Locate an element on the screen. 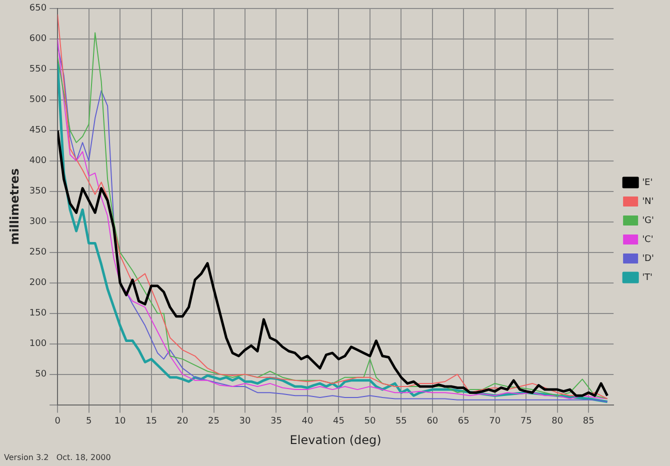 The height and width of the screenshot is (466, 670). x-tick-label: 70 is located at coordinates (495, 421).